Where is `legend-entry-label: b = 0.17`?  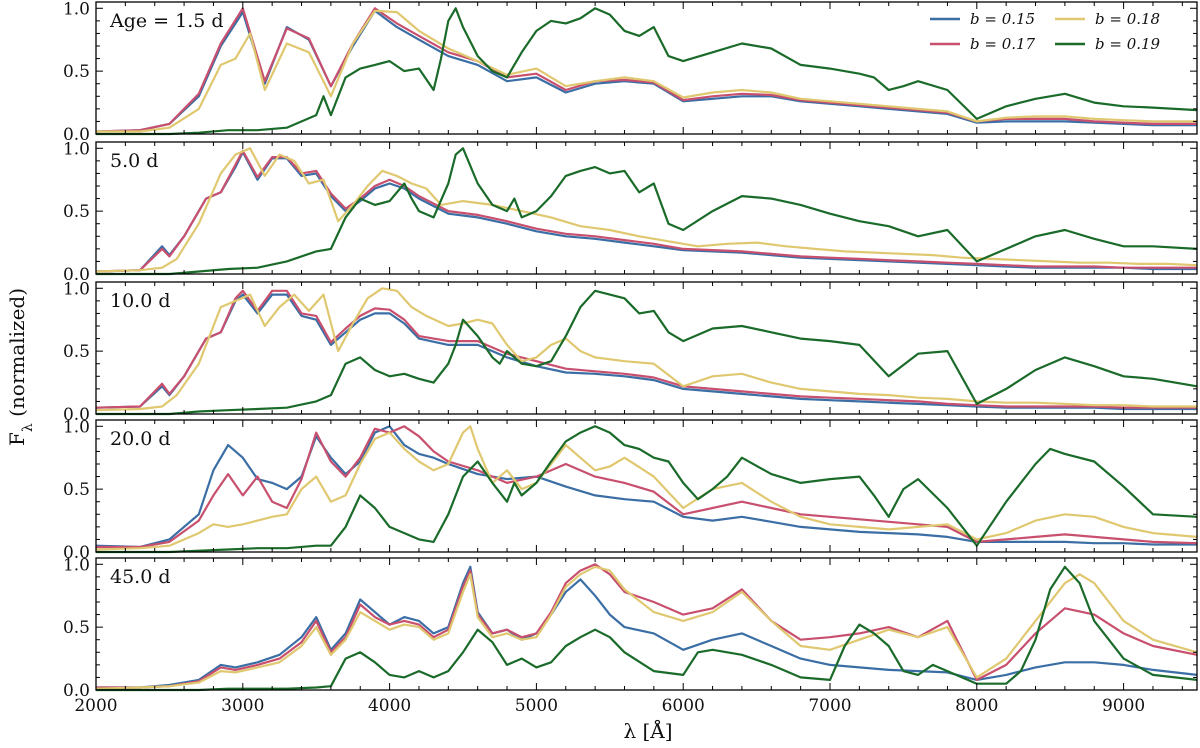 legend-entry-label: b = 0.17 is located at coordinates (1003, 44).